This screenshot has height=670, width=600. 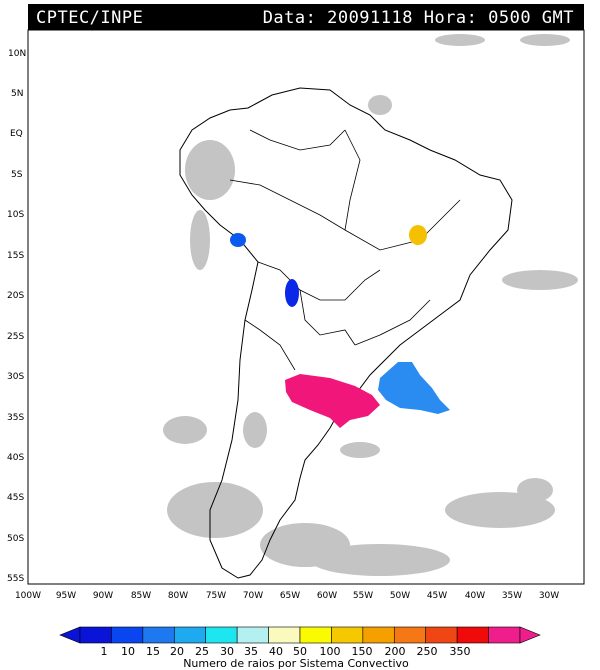 What do you see at coordinates (475, 596) in the screenshot?
I see `lon-label: 40W` at bounding box center [475, 596].